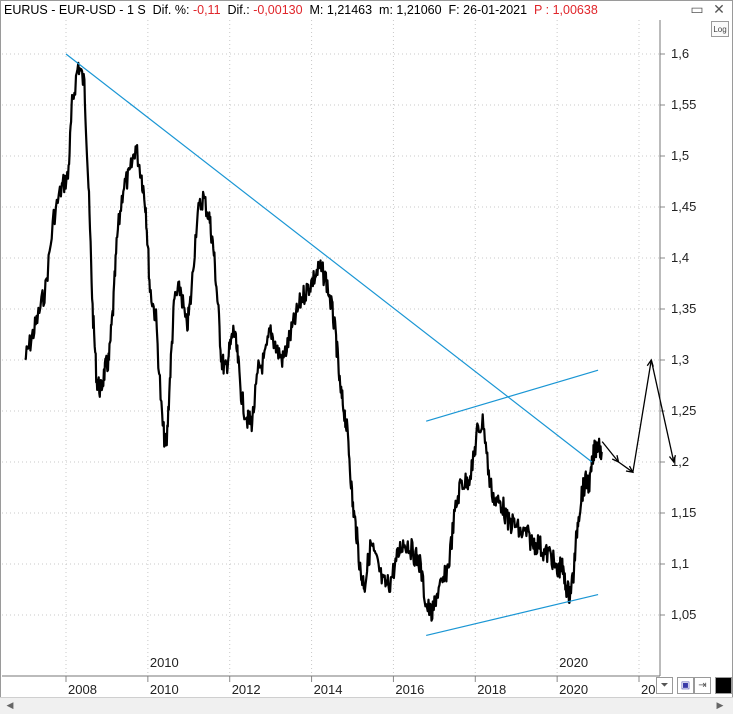  Describe the element at coordinates (720, 29) in the screenshot. I see `log-scale-button: Log` at that location.